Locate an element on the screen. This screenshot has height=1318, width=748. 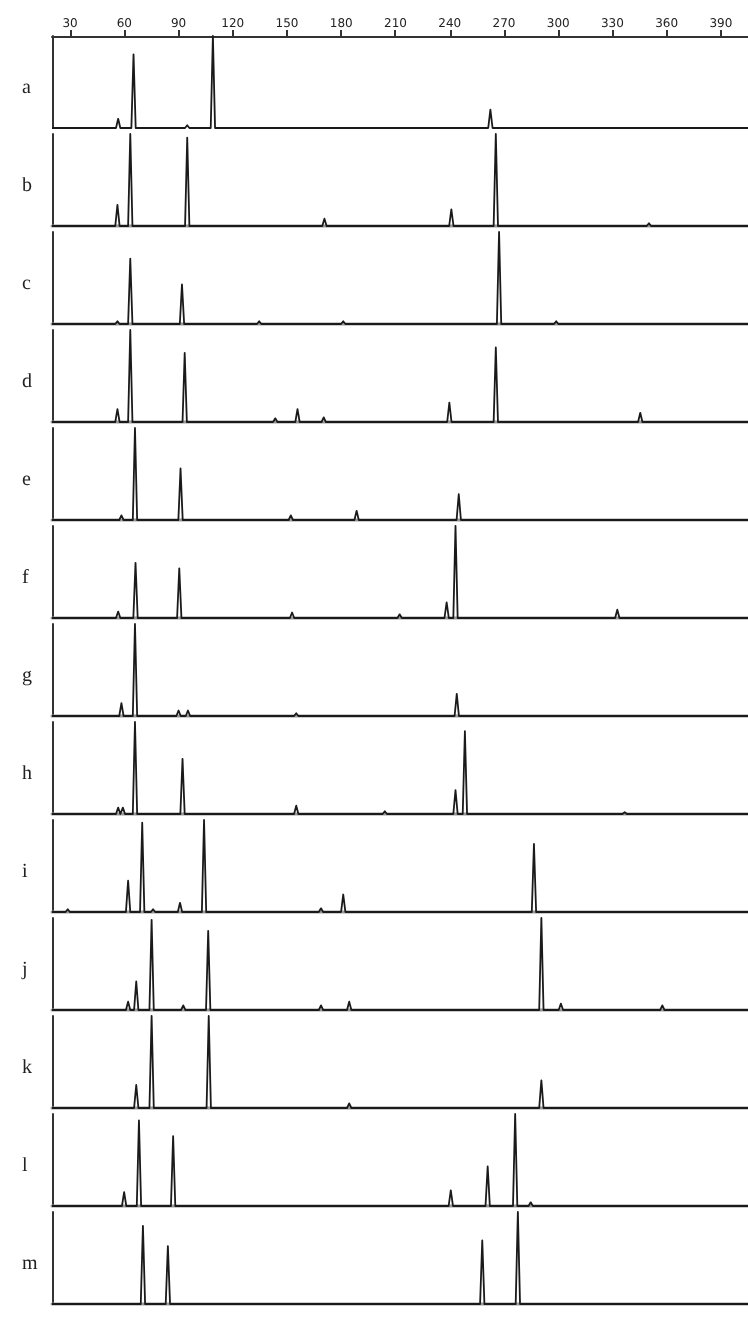
text: g is located at coordinates (27, 676).